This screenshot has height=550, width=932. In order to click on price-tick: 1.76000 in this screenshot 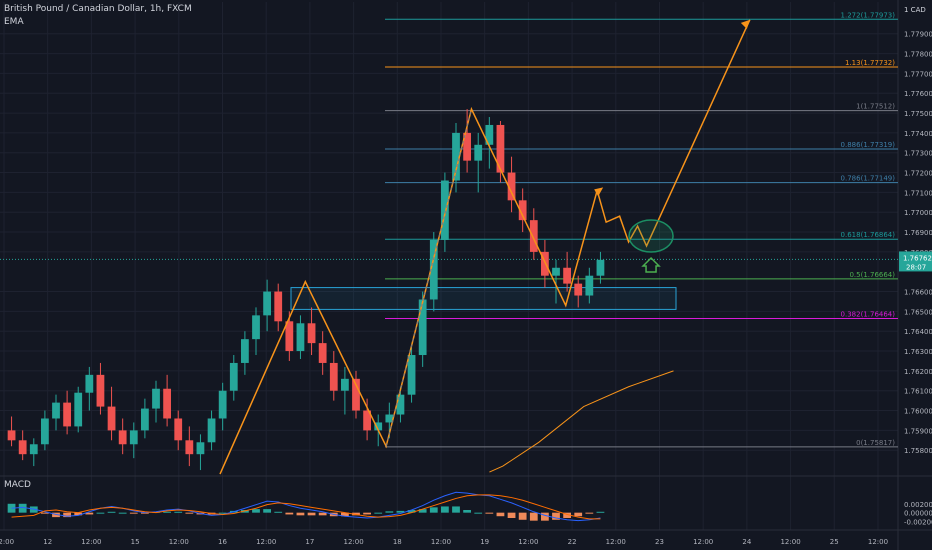, I will do `click(918, 412)`.